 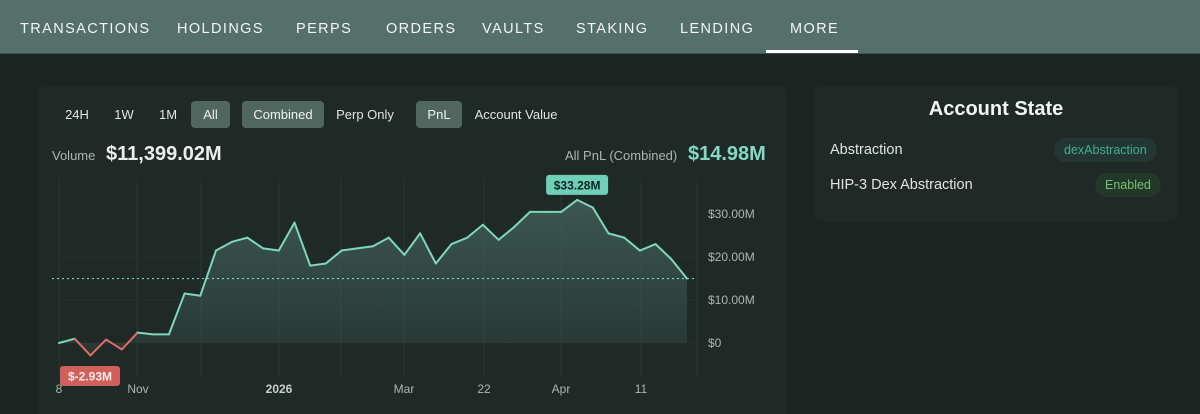 I want to click on x-tick-label: 2026, so click(x=279, y=389).